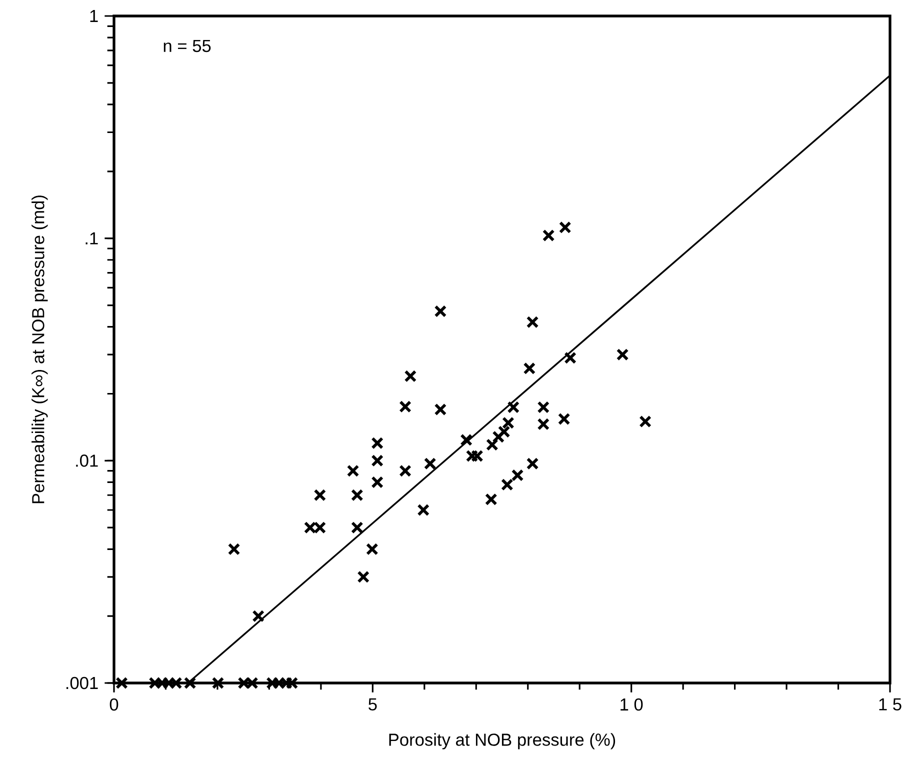 The width and height of the screenshot is (906, 782). Describe the element at coordinates (82, 683) in the screenshot. I see `y-tick-label: .001` at that location.